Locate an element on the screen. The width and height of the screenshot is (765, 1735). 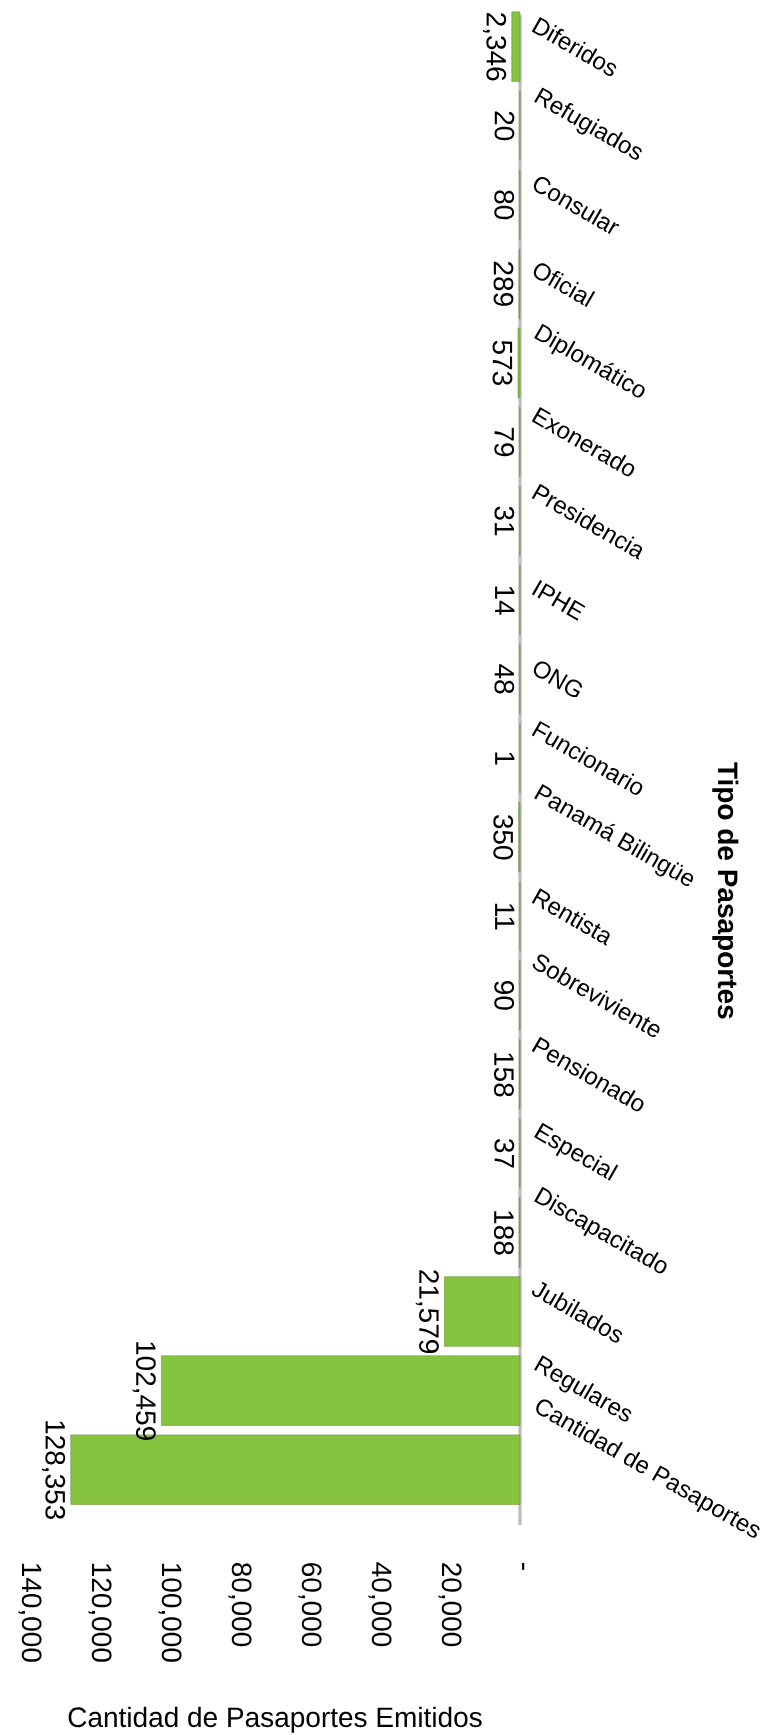
data-label: 102,459 is located at coordinates (144, 1391).